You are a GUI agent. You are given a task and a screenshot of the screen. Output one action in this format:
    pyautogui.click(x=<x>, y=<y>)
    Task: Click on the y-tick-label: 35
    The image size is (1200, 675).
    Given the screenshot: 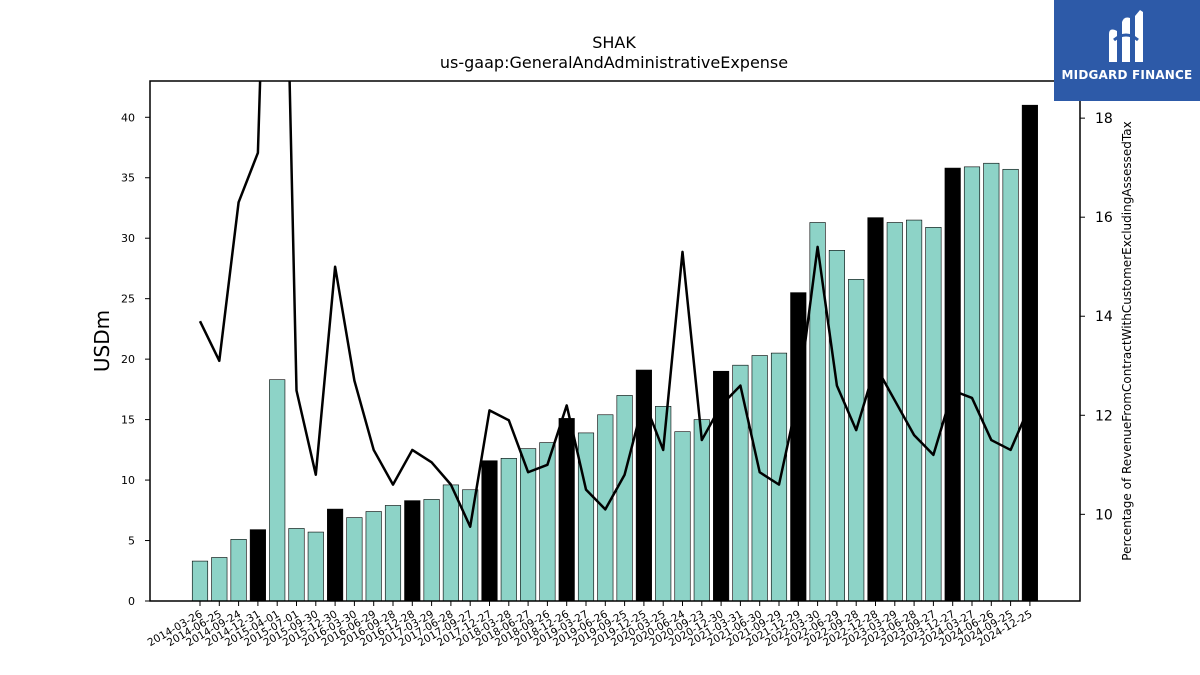 What is the action you would take?
    pyautogui.click(x=128, y=178)
    